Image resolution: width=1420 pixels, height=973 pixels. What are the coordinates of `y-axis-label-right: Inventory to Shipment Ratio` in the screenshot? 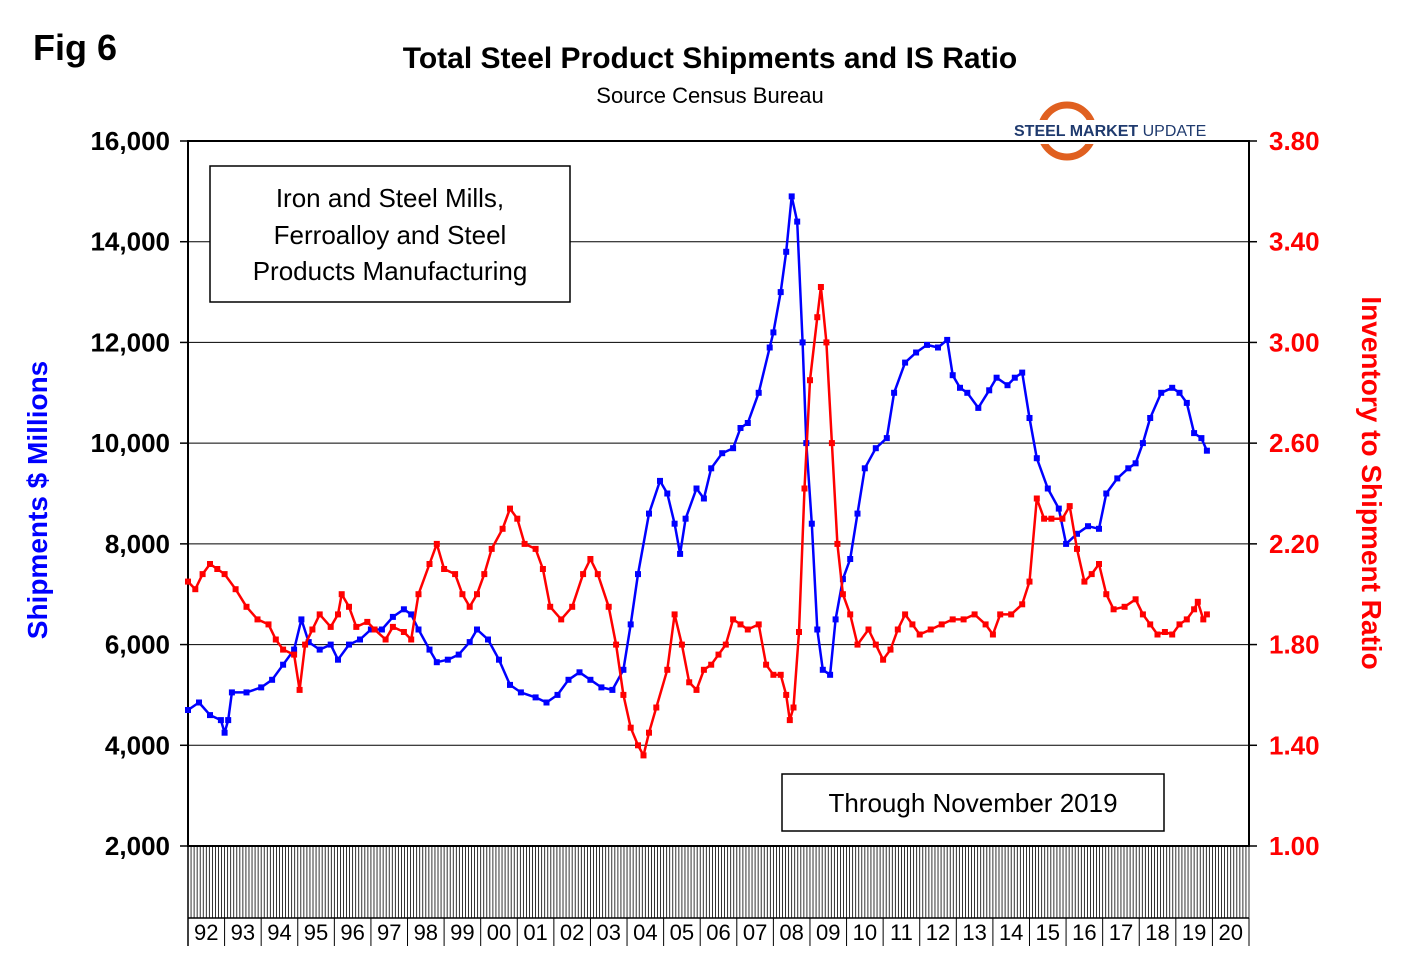 It's located at (1371, 482).